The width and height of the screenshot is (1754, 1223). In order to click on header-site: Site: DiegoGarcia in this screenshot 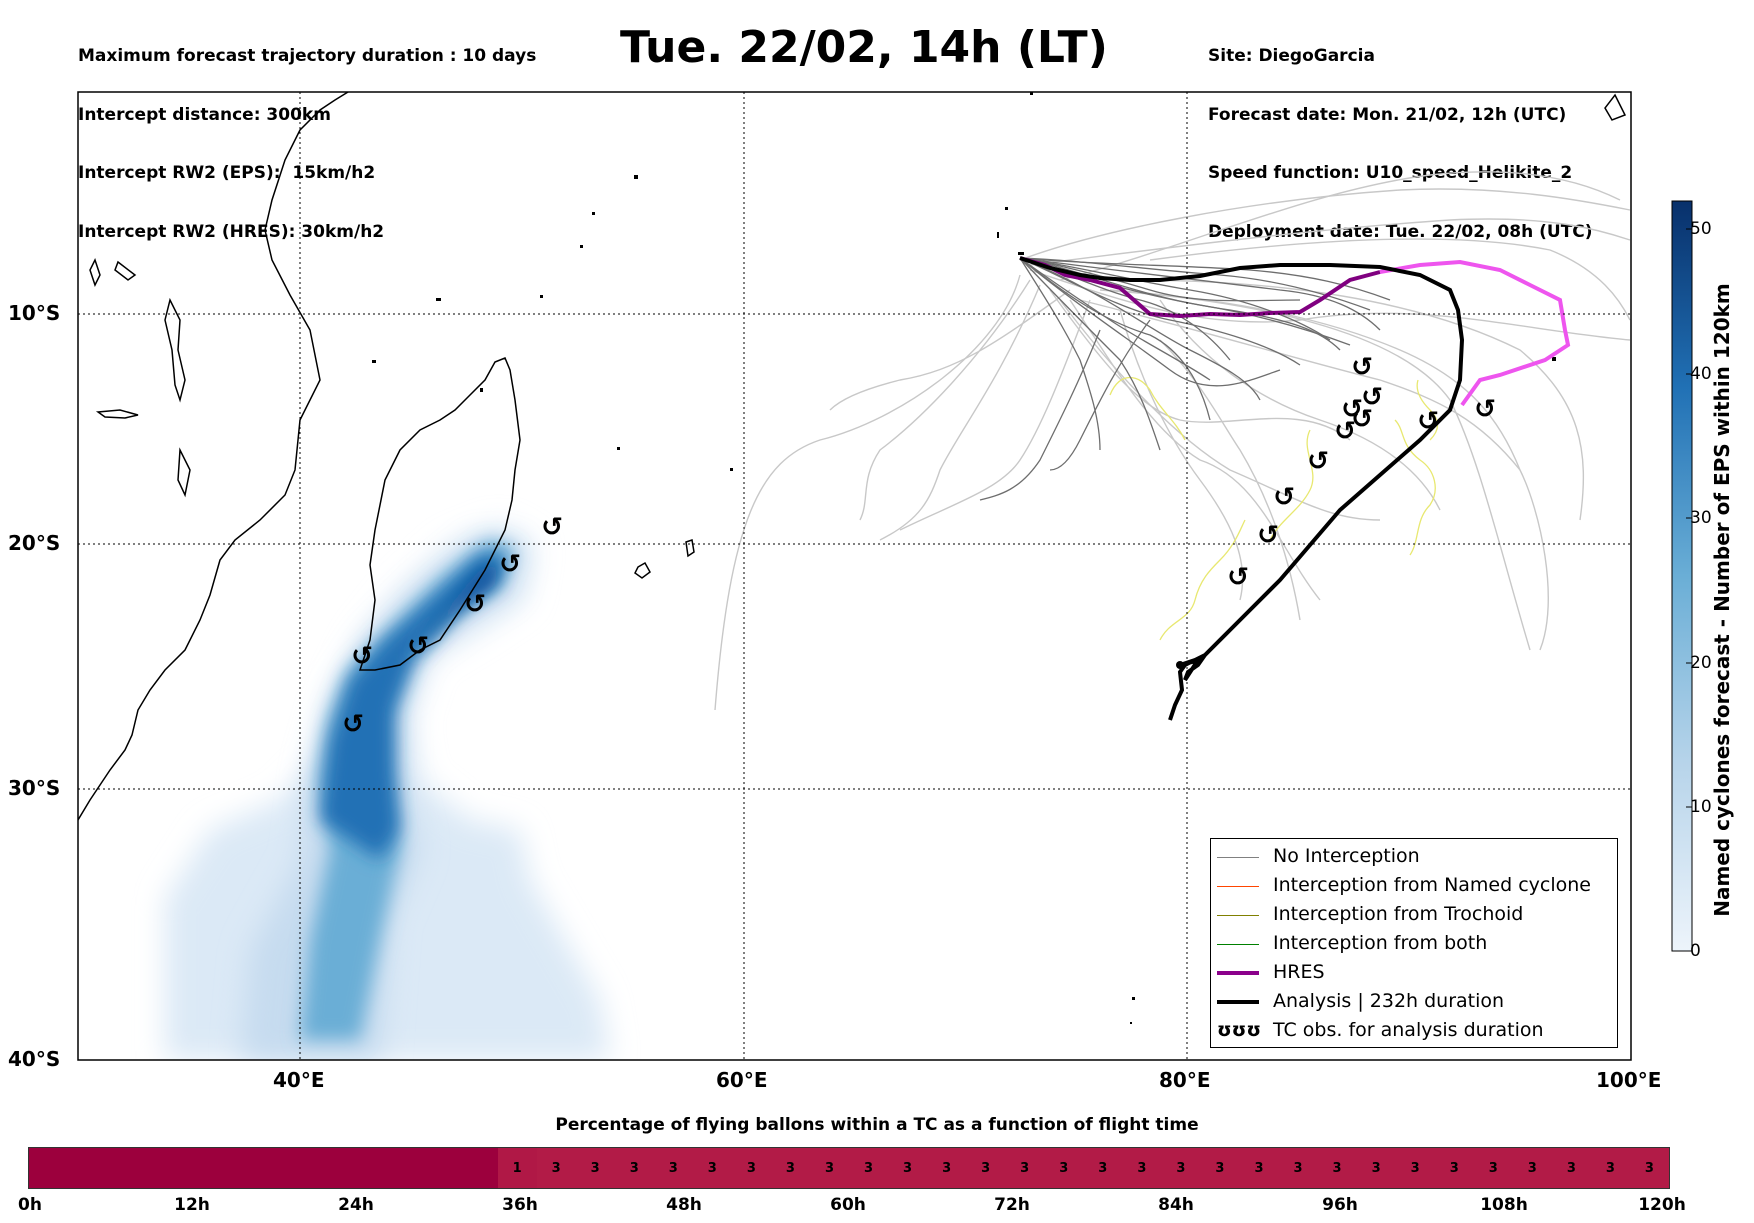, I will do `click(1291, 56)`.